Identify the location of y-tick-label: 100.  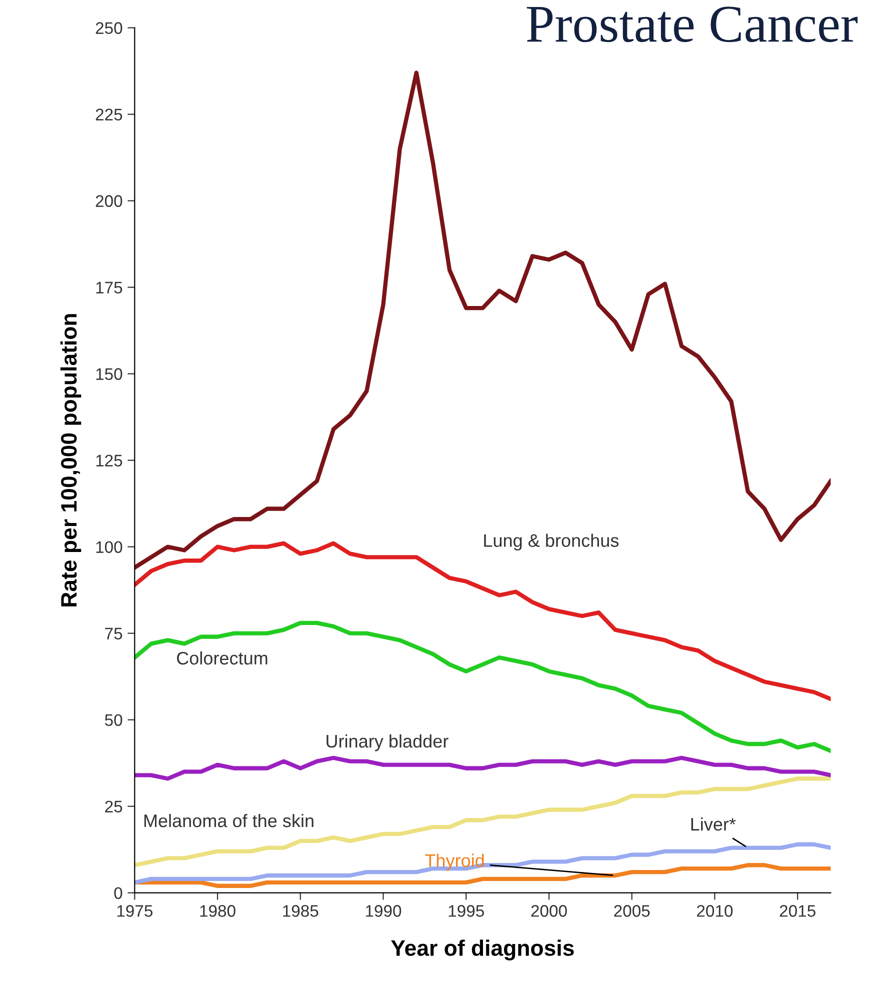
(109, 547).